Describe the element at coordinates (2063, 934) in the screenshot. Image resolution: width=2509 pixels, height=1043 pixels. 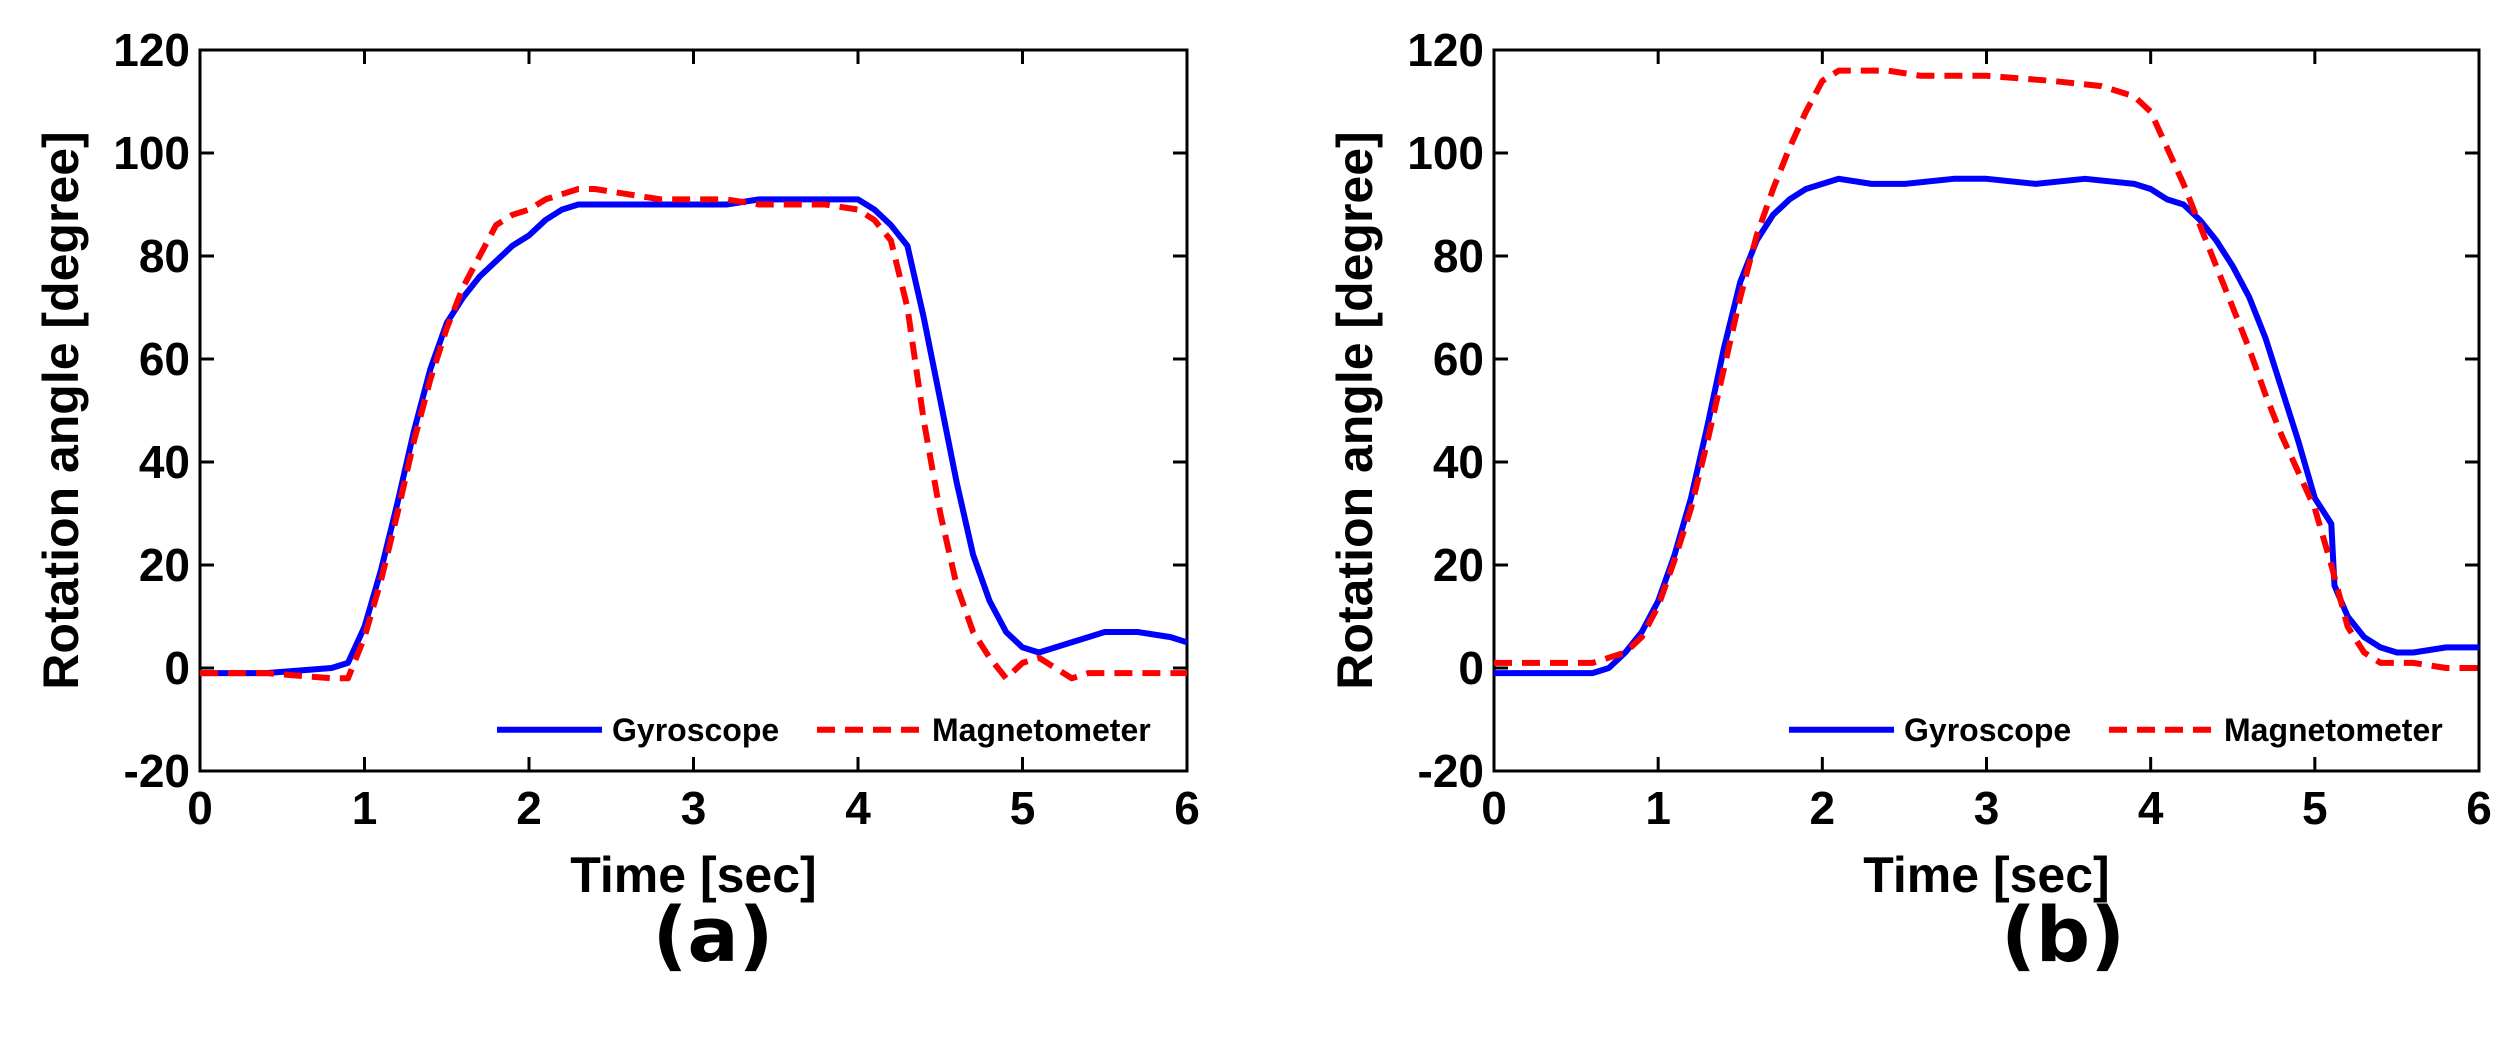
I see `caption-b: (b)` at that location.